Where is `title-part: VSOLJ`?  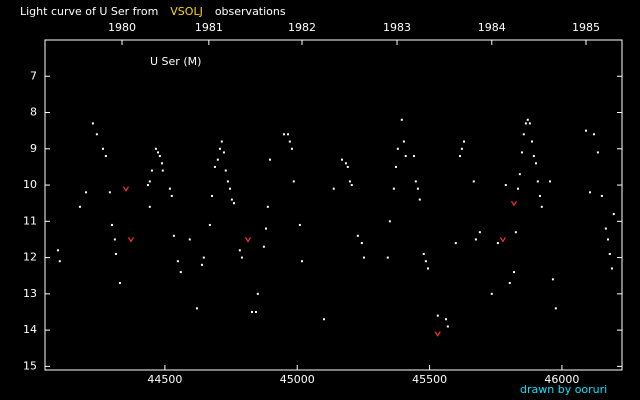 title-part: VSOLJ is located at coordinates (186, 11).